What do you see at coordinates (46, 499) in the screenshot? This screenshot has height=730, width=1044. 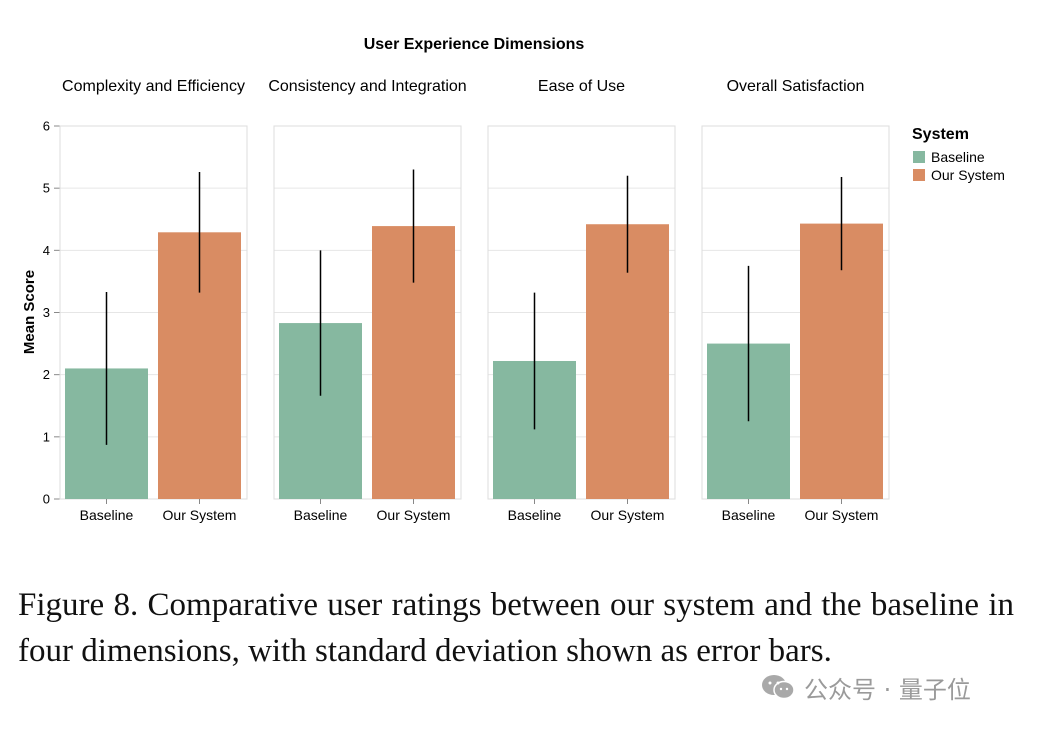 I see `y-tick-label: 0` at bounding box center [46, 499].